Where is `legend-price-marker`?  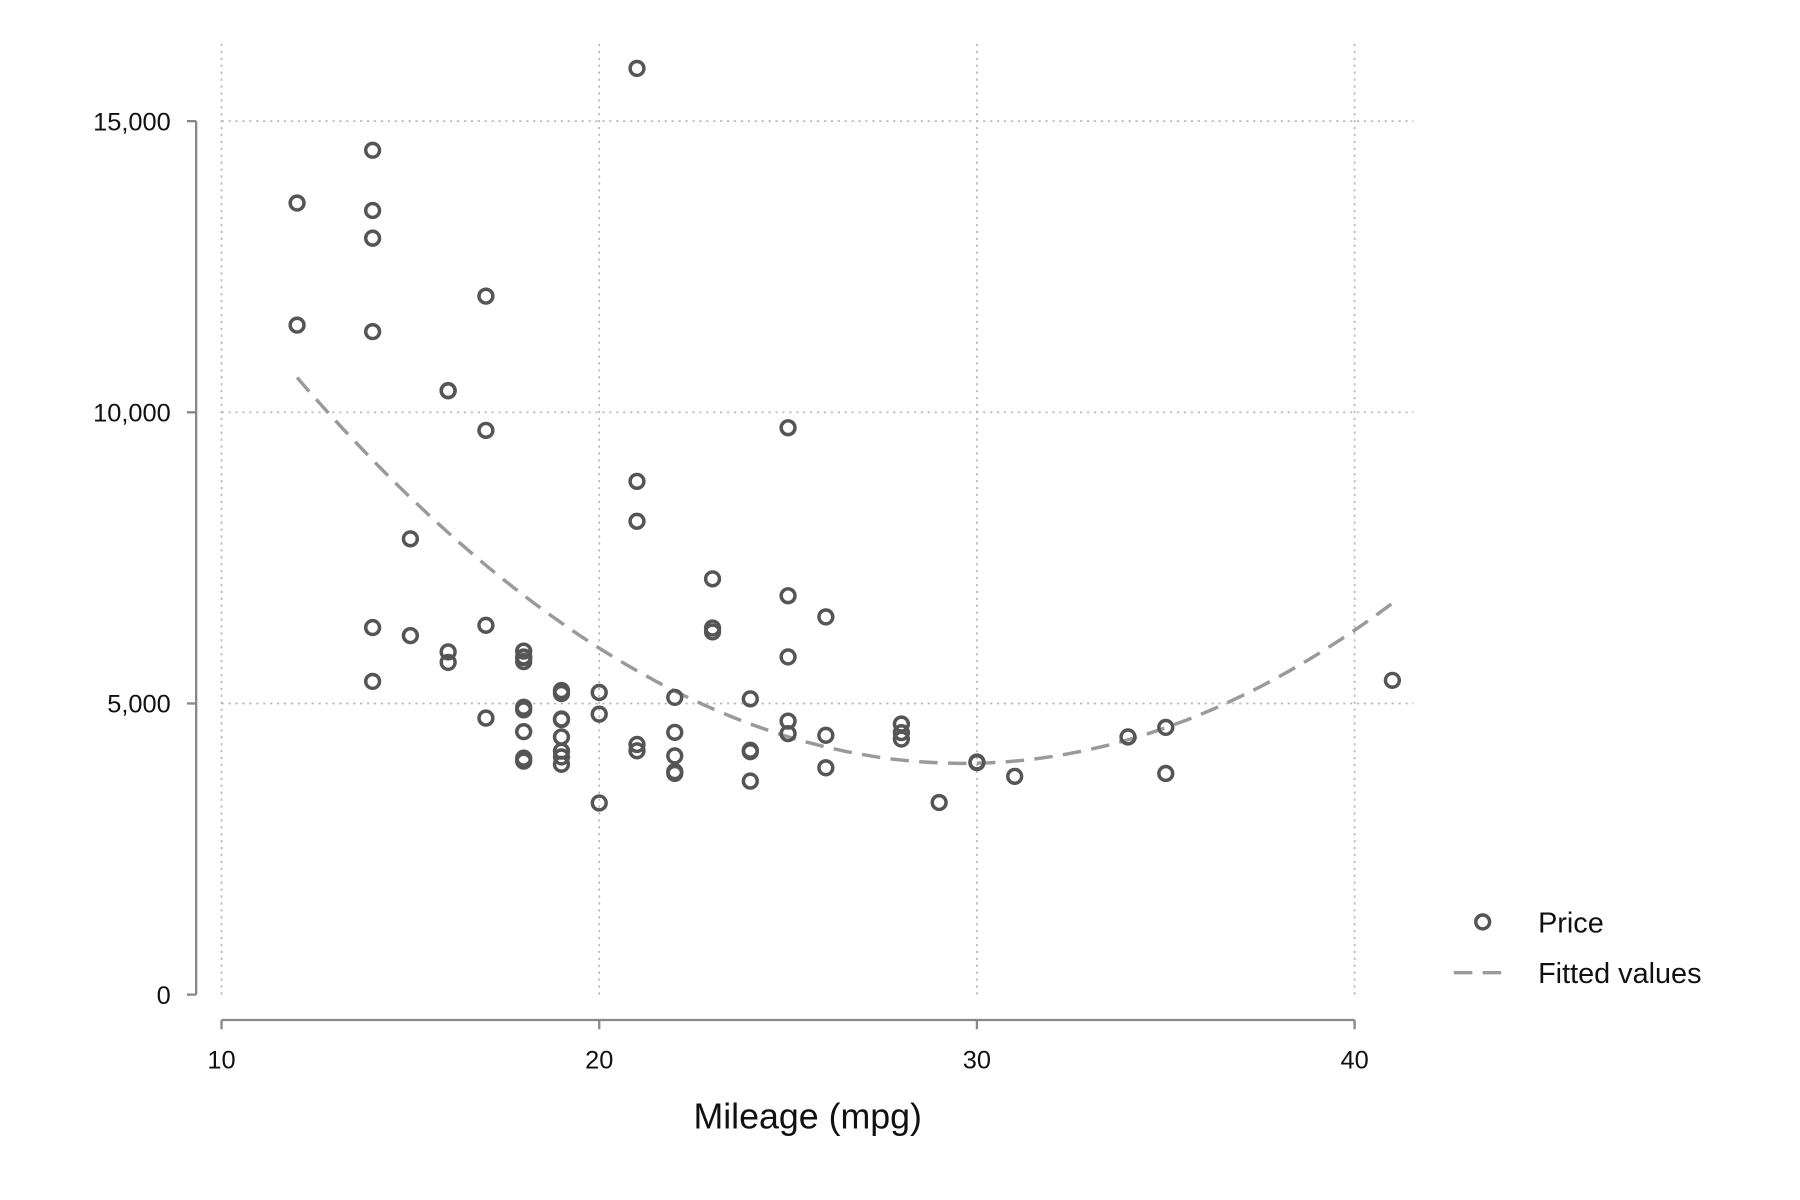
legend-price-marker is located at coordinates (1483, 922).